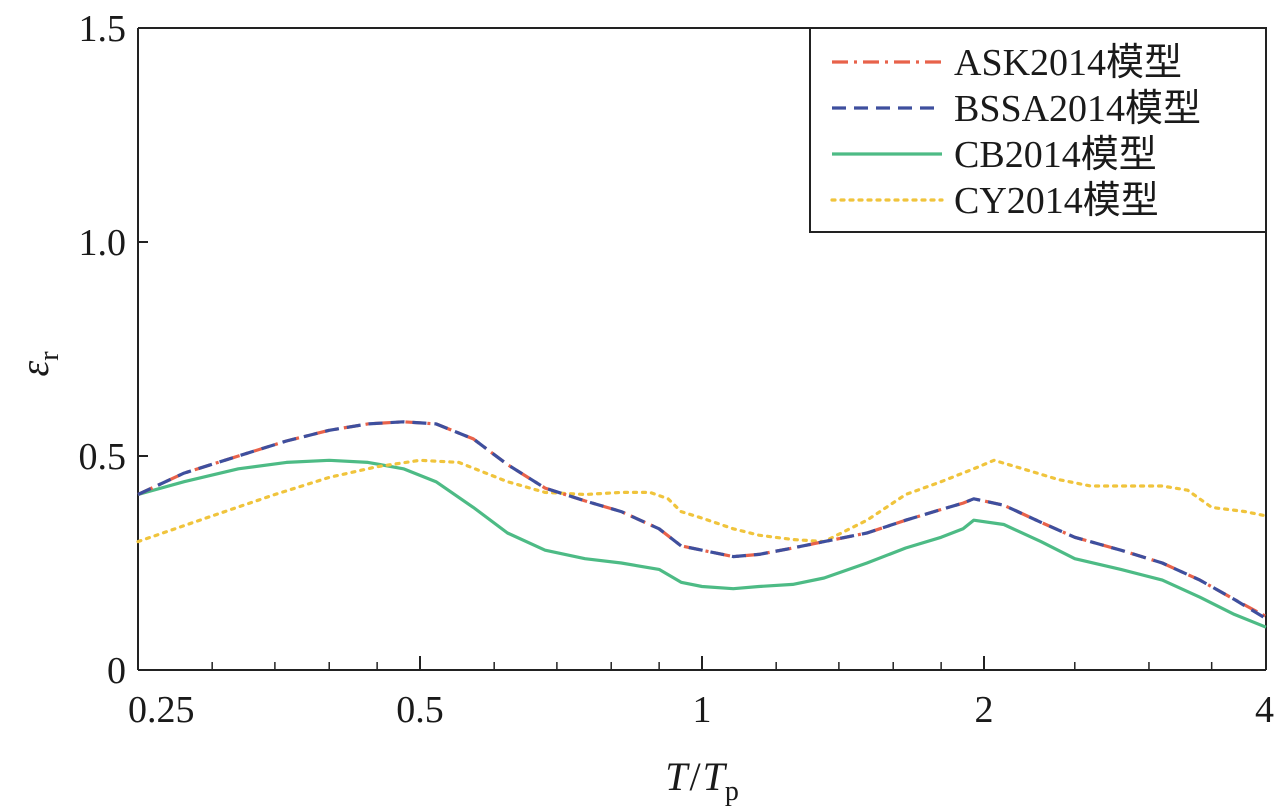  Describe the element at coordinates (161, 710) in the screenshot. I see `x-tick-label: 0.25` at that location.